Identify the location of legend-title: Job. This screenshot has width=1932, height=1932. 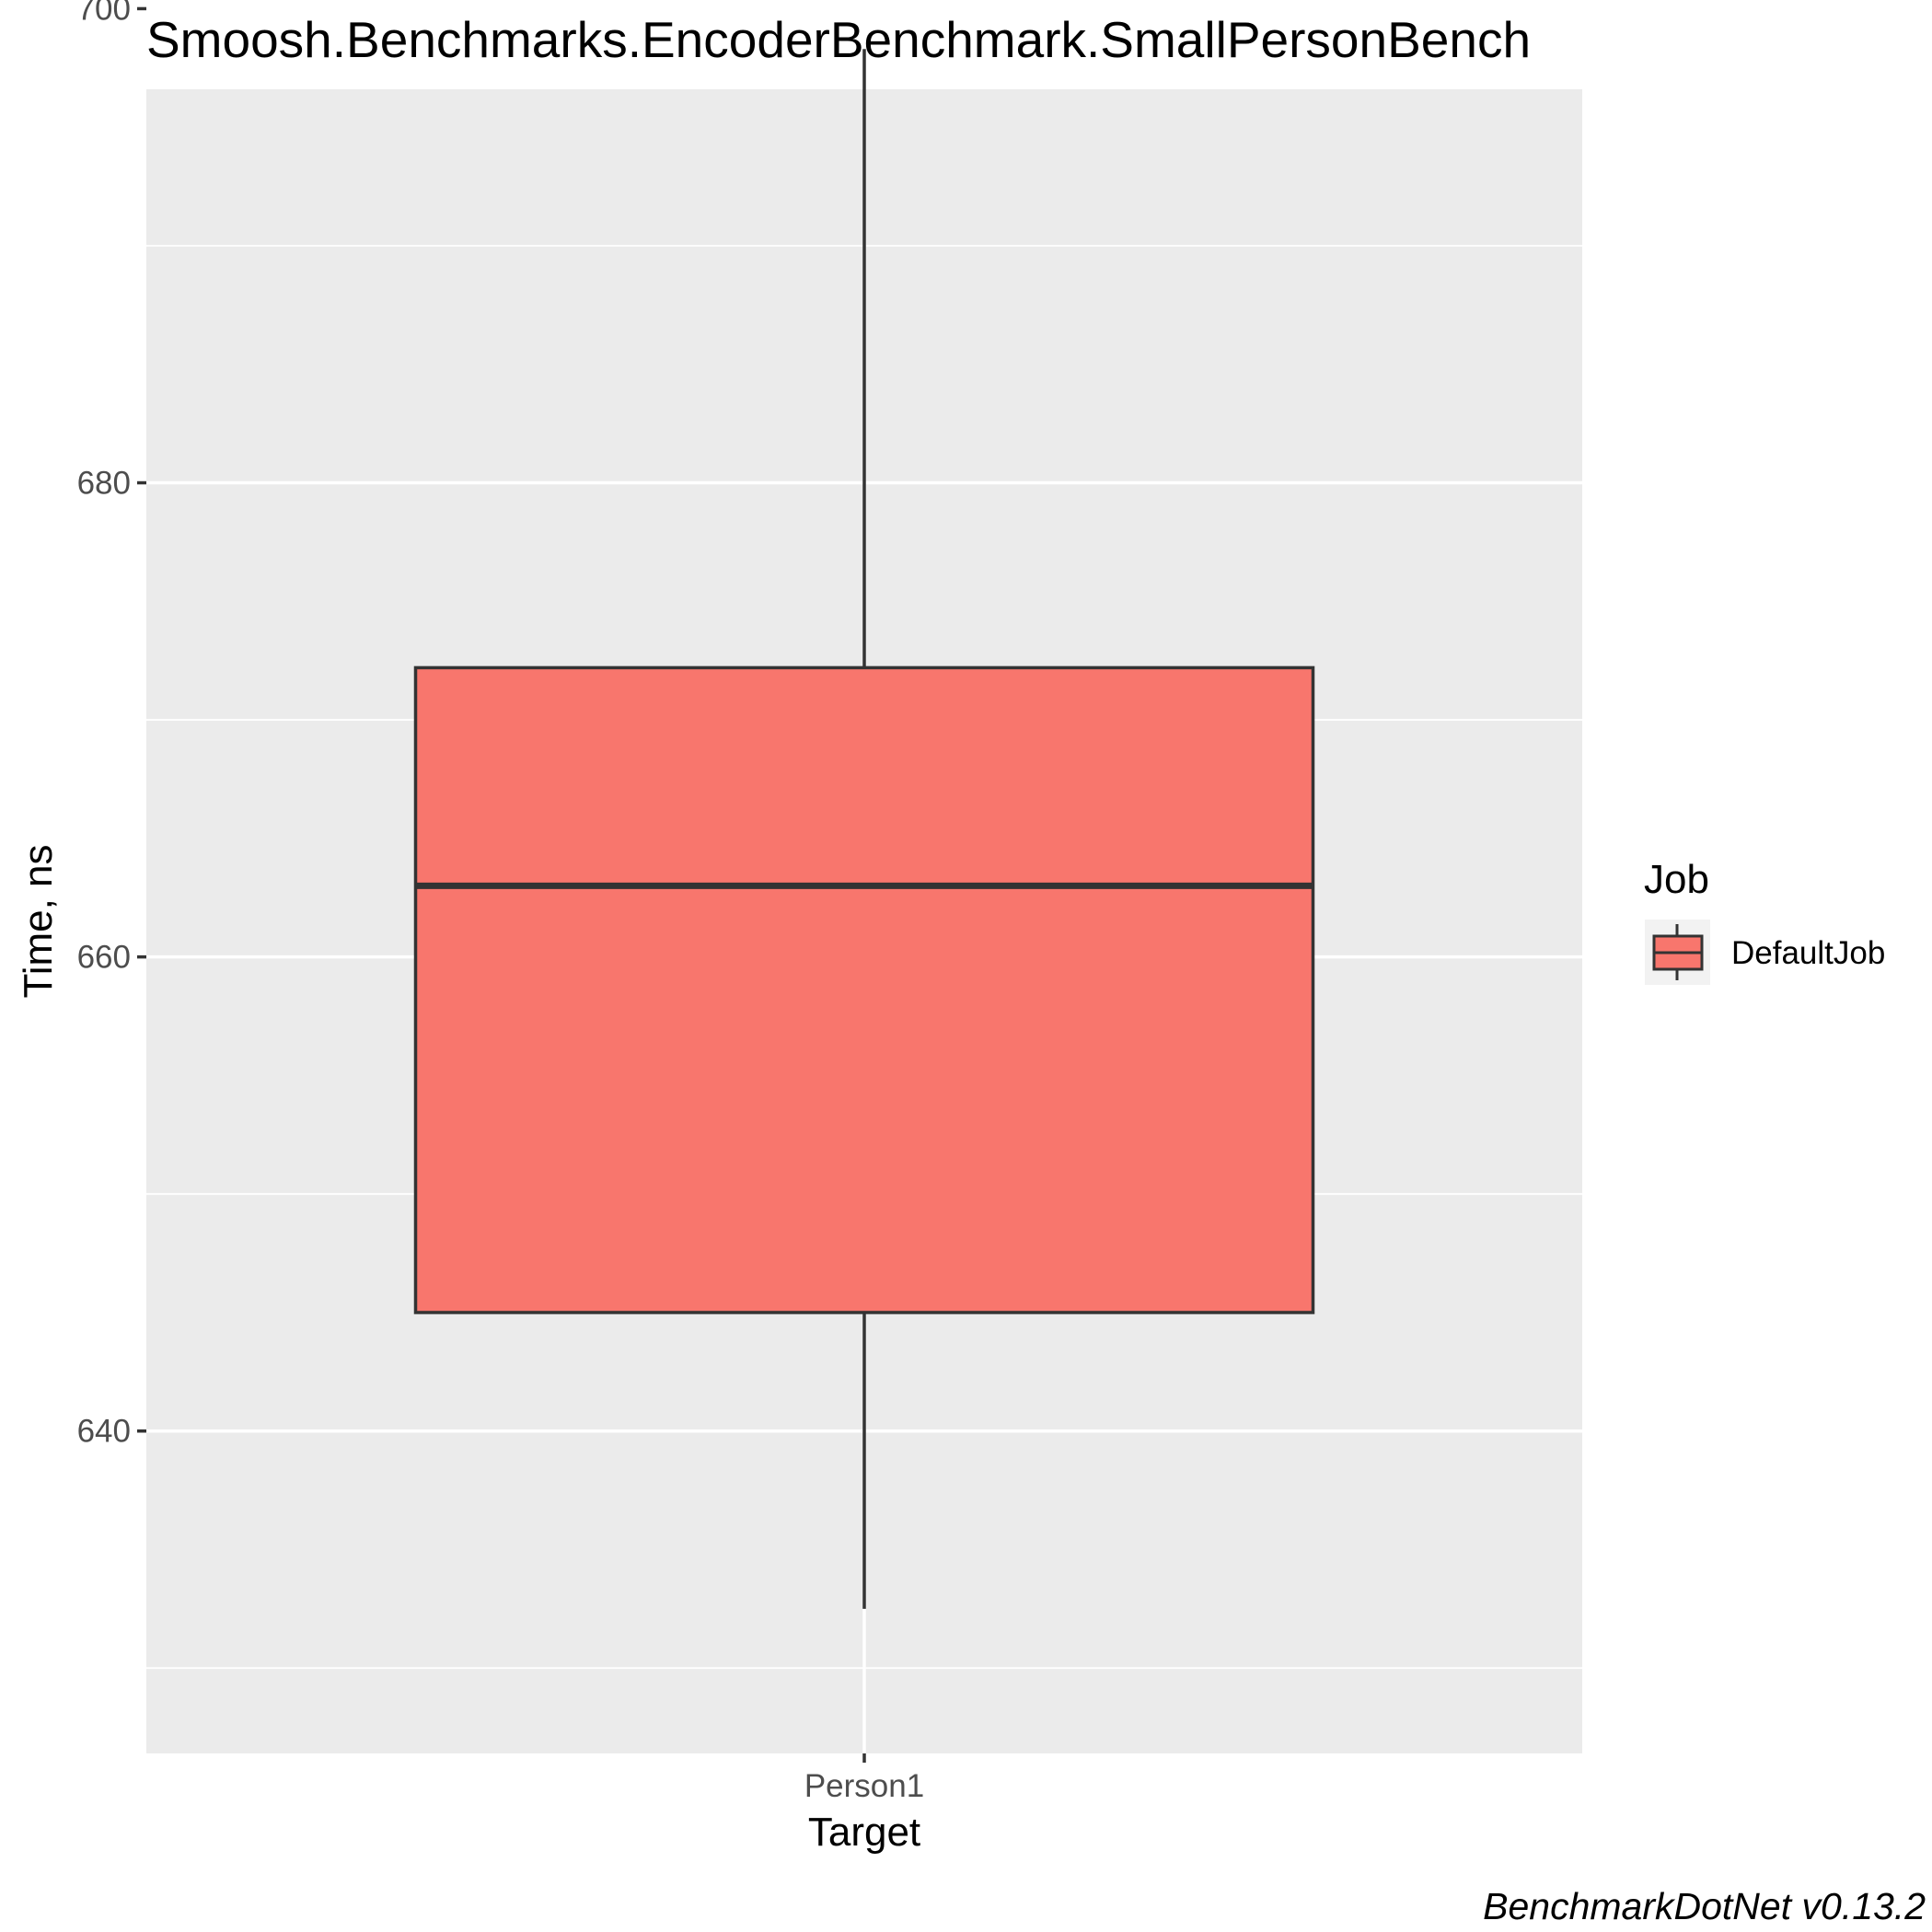
(1677, 880).